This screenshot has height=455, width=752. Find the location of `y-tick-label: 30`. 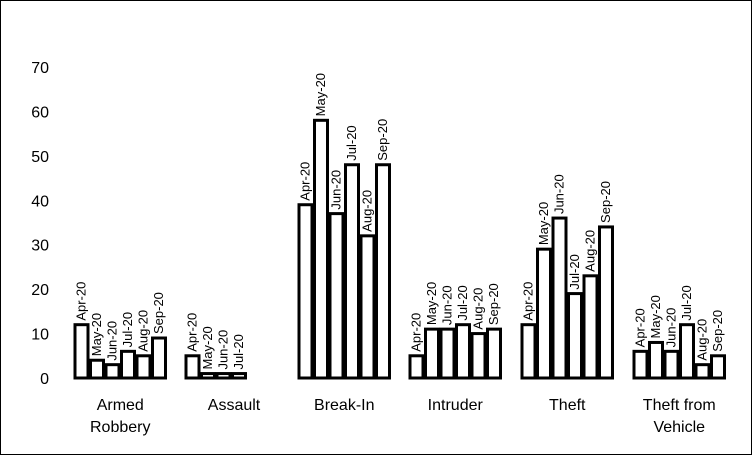

y-tick-label: 30 is located at coordinates (40, 246).